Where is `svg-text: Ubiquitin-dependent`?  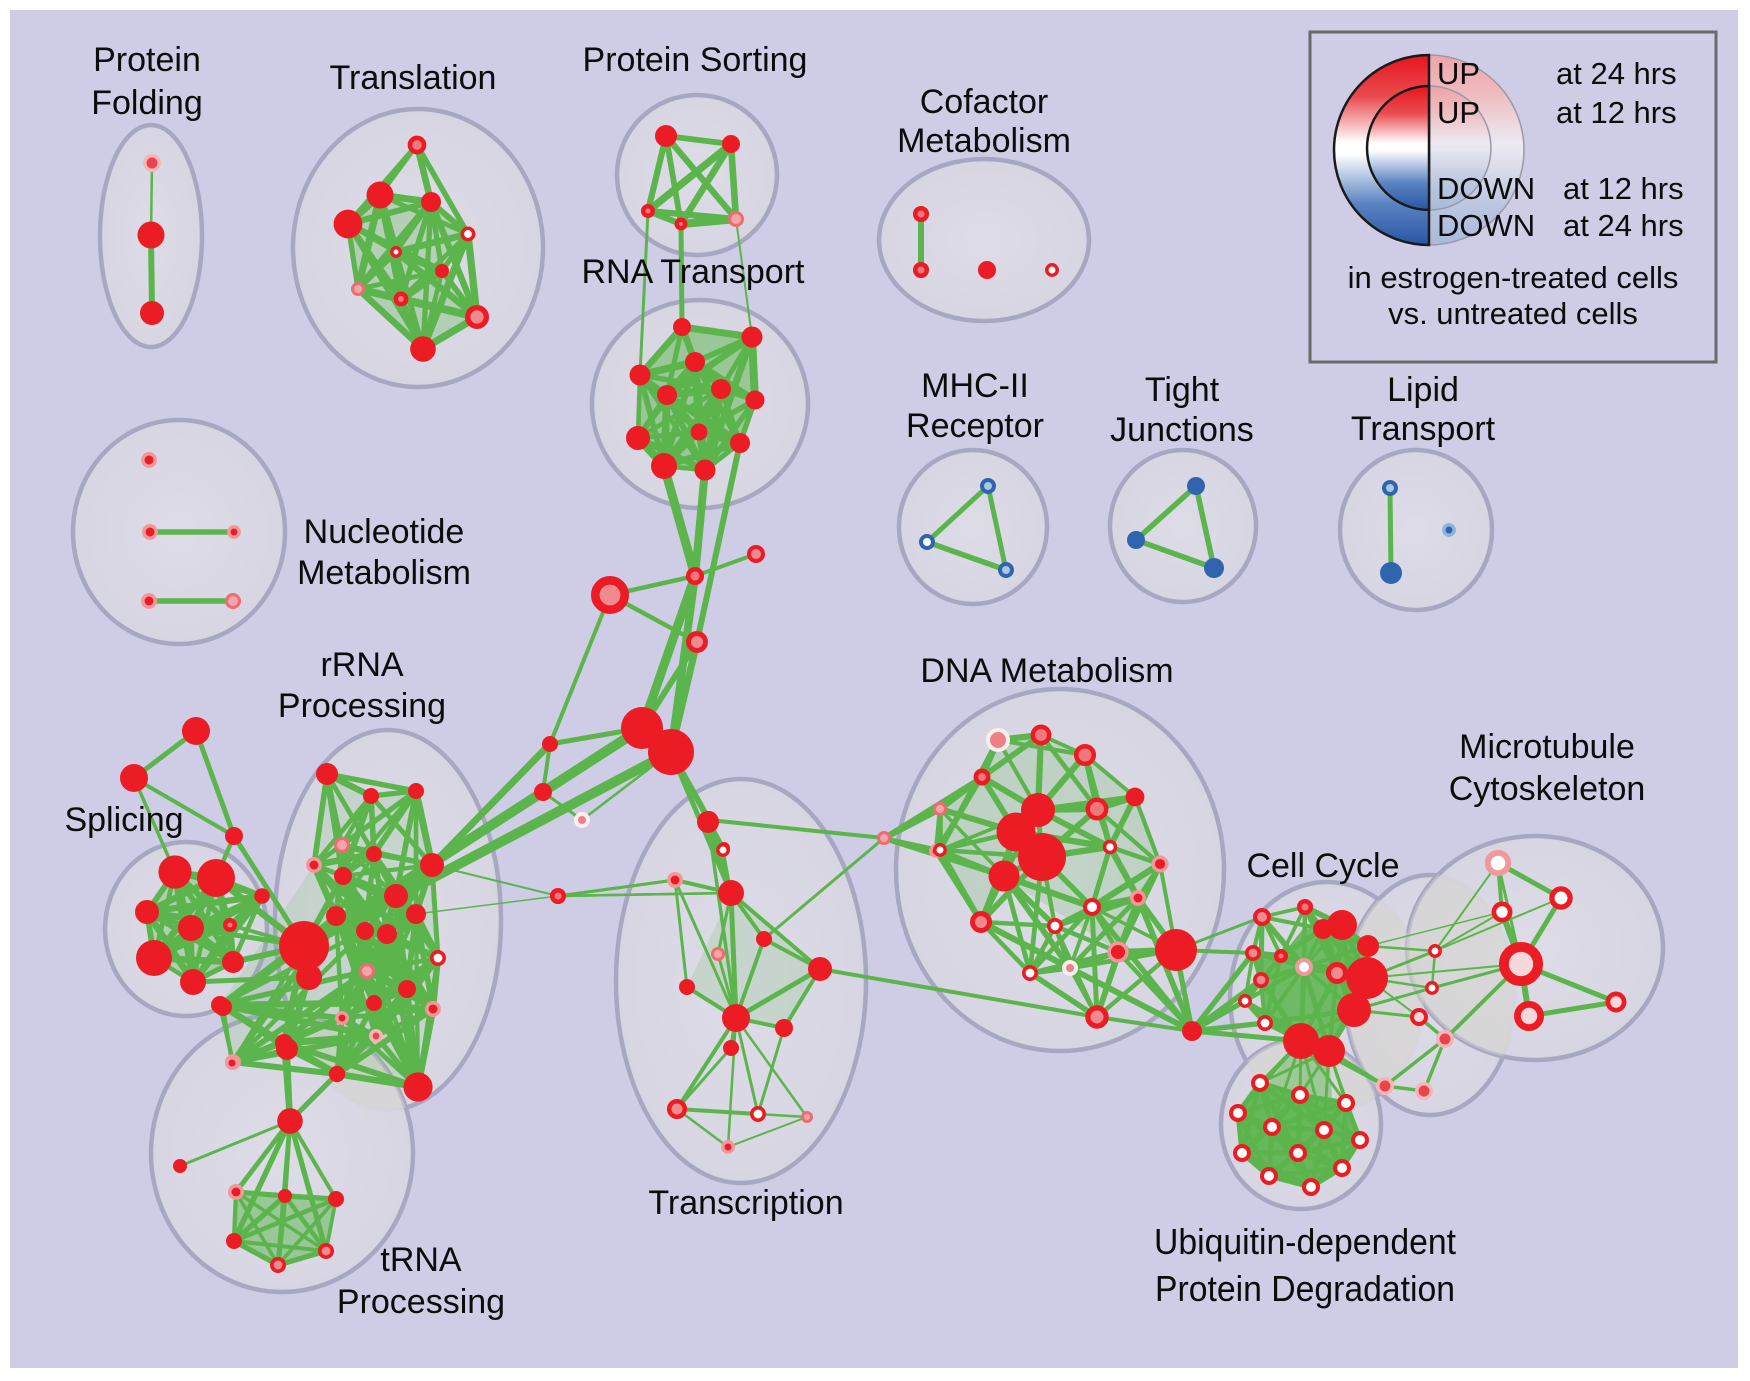
svg-text: Ubiquitin-dependent is located at coordinates (1305, 1241).